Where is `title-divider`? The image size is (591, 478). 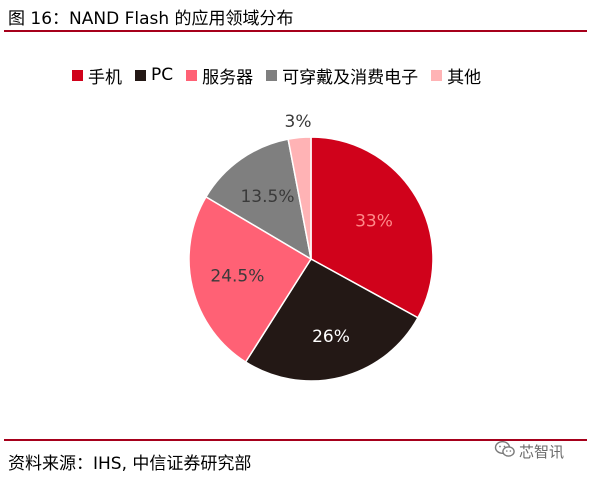
title-divider is located at coordinates (295, 31).